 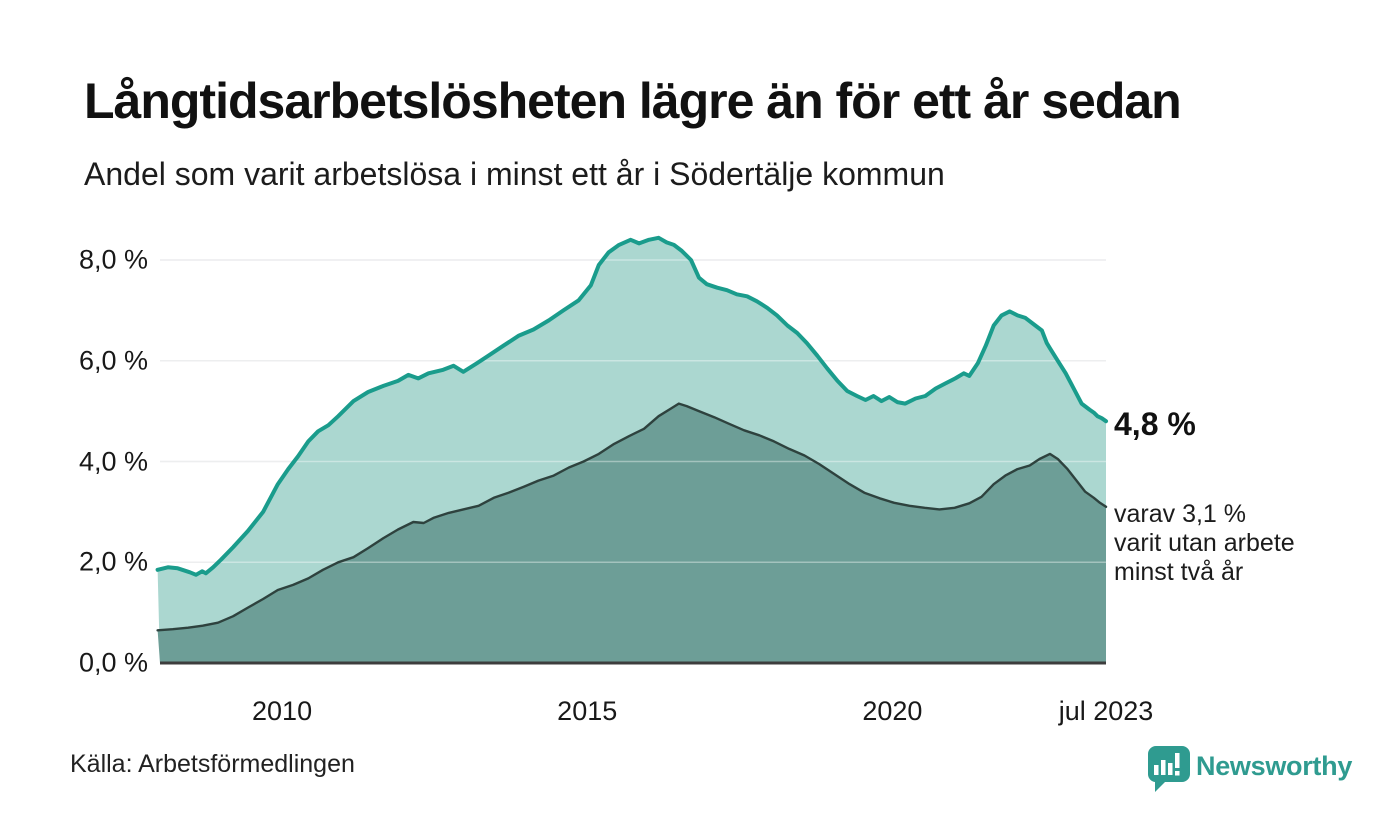 What do you see at coordinates (113, 461) in the screenshot?
I see `y-tick-label: 4,0 %` at bounding box center [113, 461].